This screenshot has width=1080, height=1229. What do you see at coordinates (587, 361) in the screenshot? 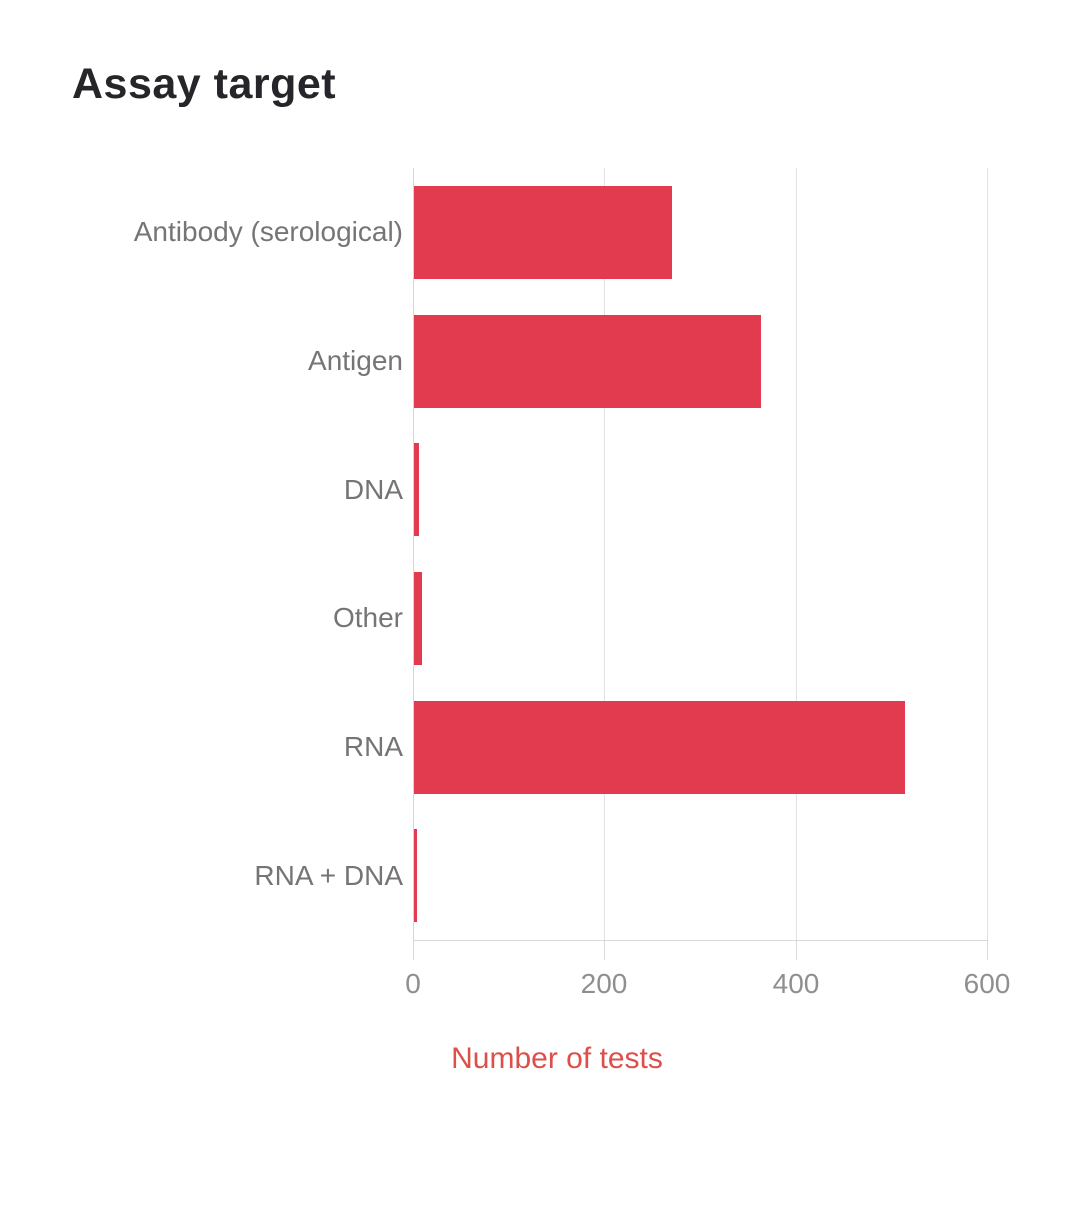
I see `bar-antigen` at bounding box center [587, 361].